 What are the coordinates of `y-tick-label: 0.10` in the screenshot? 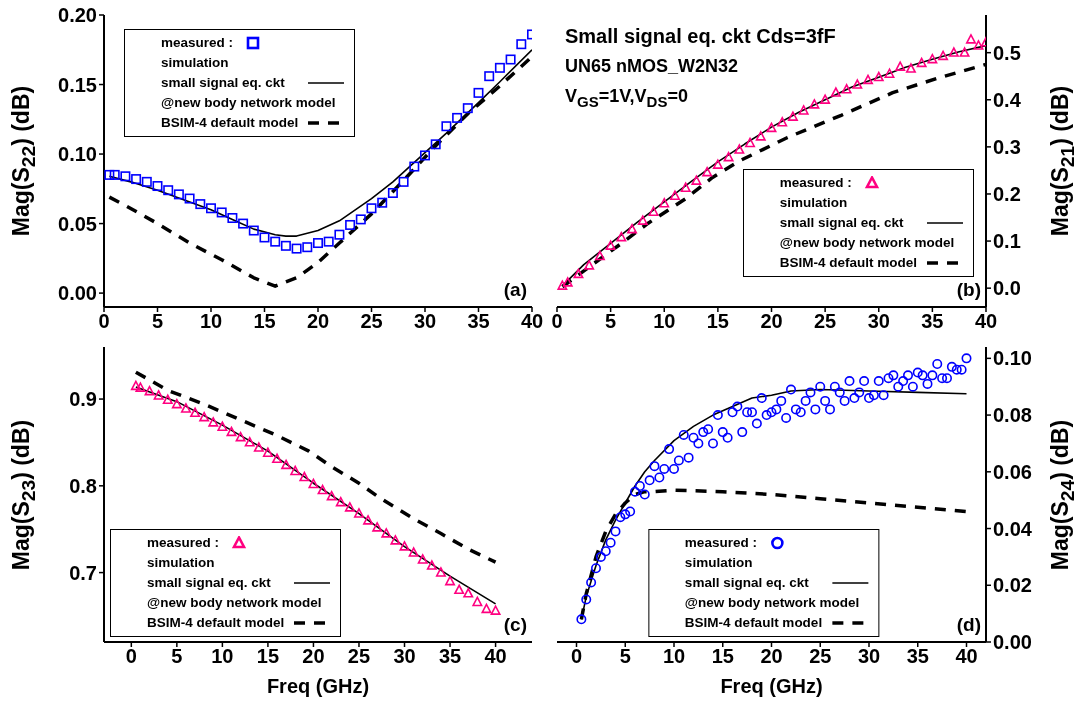 It's located at (77, 154).